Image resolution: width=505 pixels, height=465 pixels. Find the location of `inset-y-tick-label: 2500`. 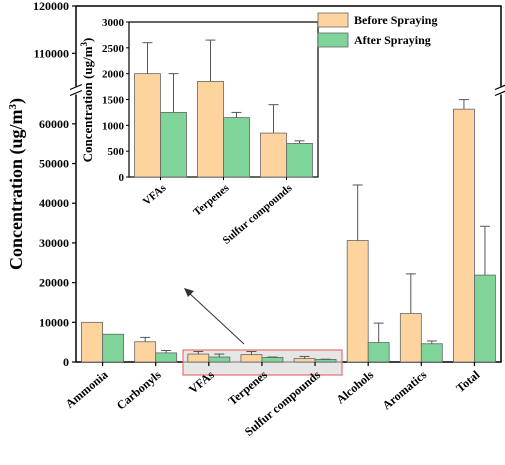

inset-y-tick-label: 2500 is located at coordinates (113, 49).